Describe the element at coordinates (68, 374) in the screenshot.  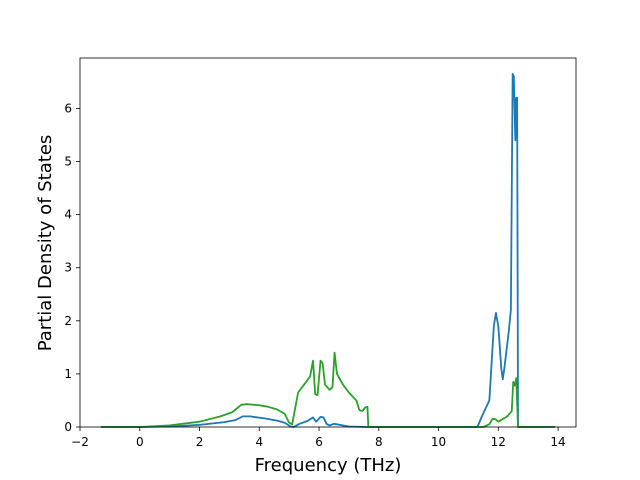
I see `y-tick-label: 1` at that location.